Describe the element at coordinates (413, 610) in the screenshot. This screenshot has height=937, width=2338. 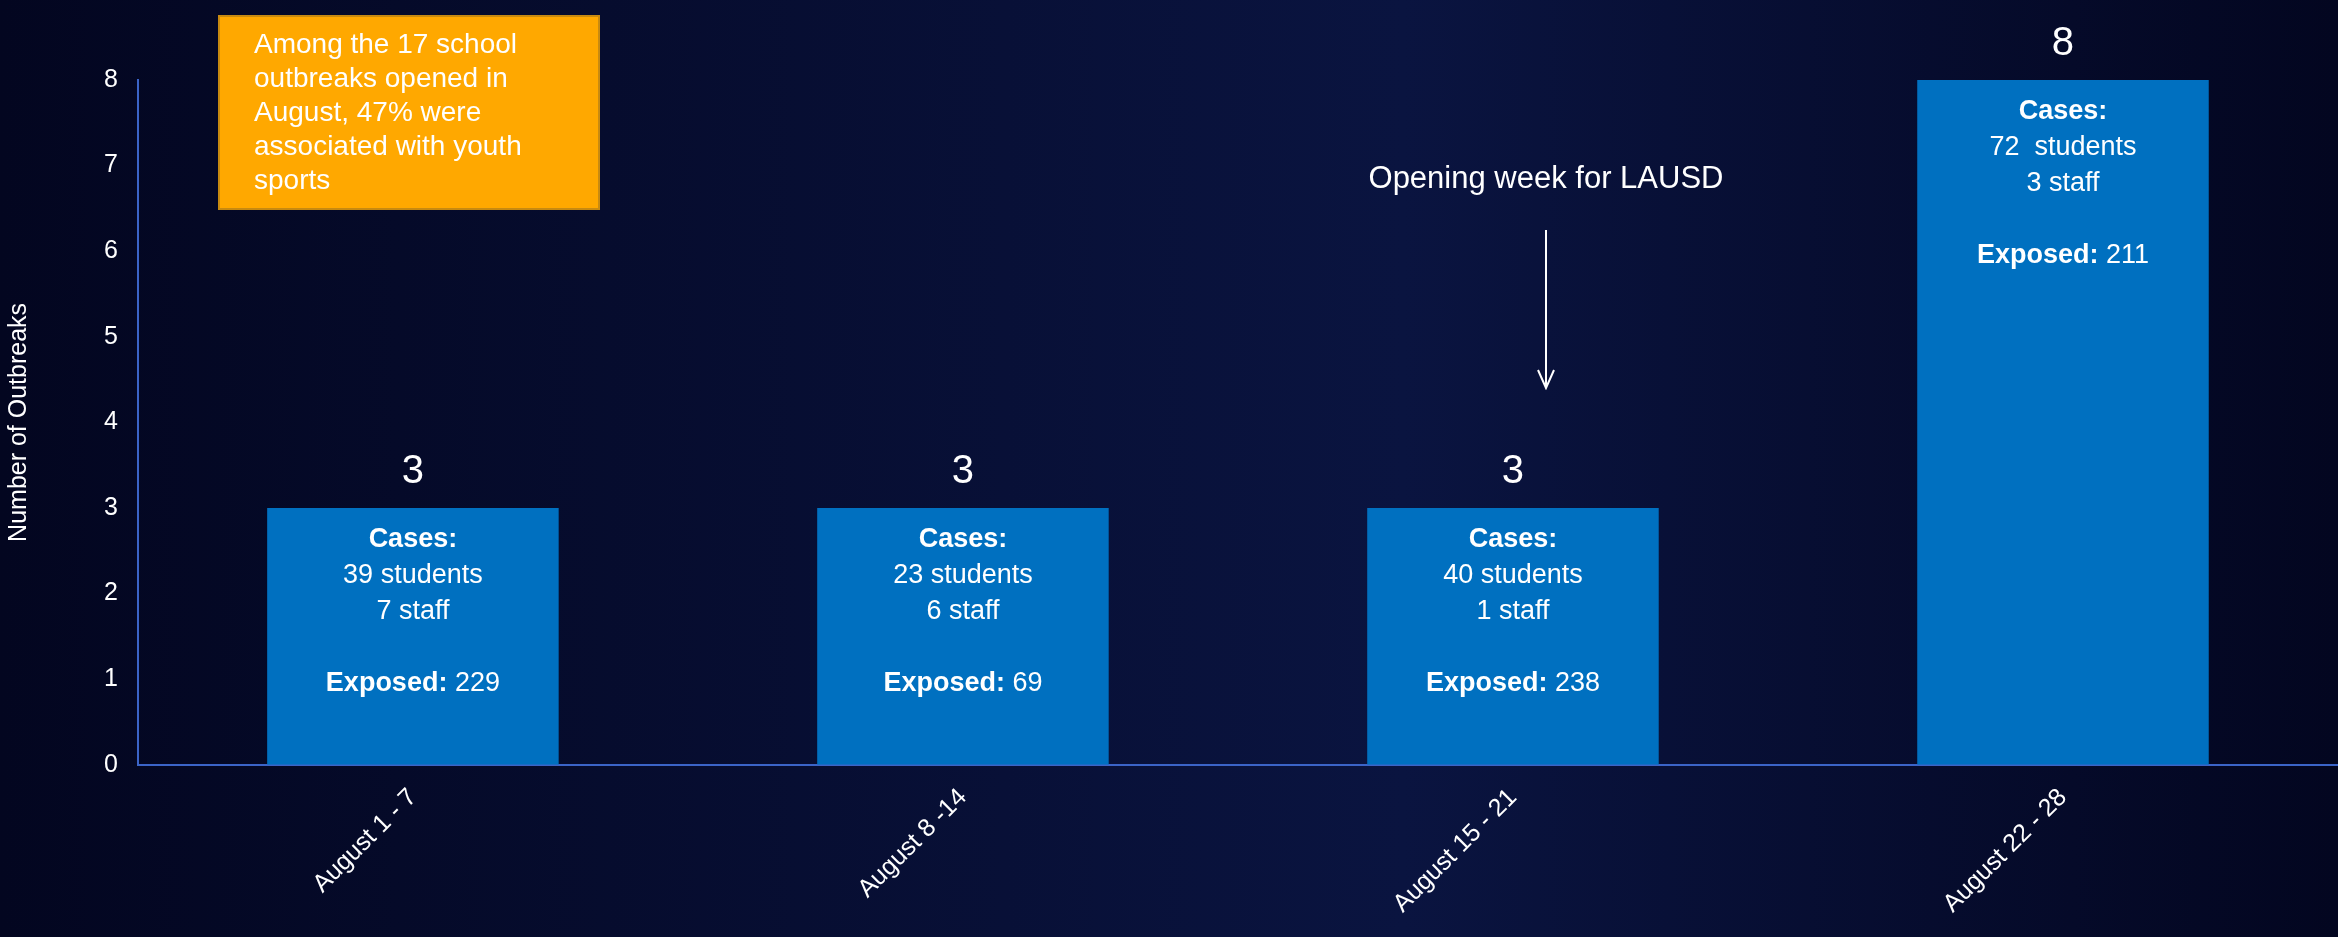
I see `annotation: 7 staff` at that location.